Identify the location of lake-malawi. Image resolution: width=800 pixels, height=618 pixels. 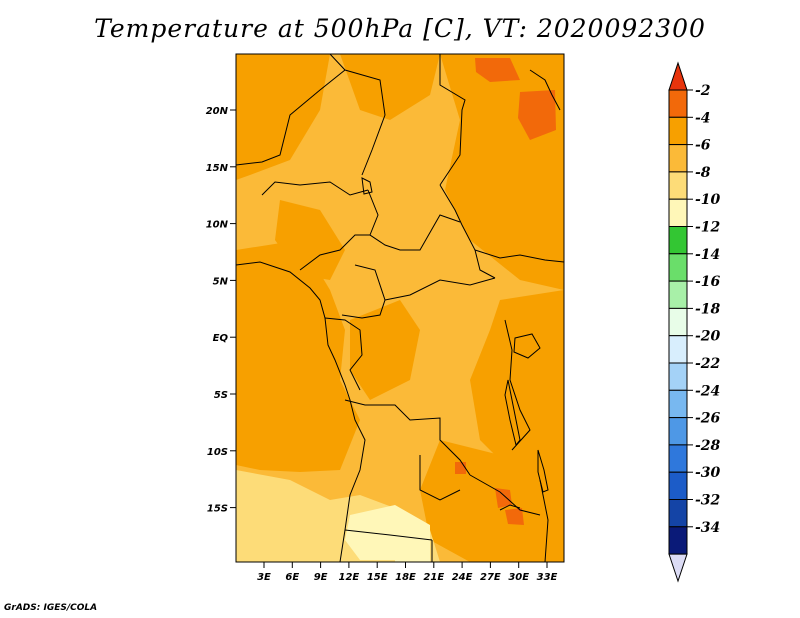
(543, 471).